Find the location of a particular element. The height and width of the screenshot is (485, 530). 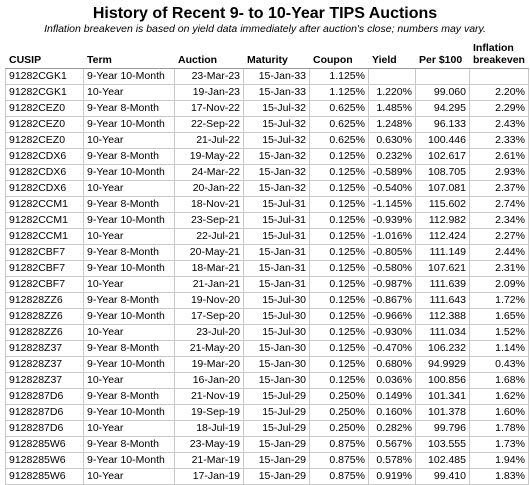

price-cell: 111.149 is located at coordinates (442, 252).